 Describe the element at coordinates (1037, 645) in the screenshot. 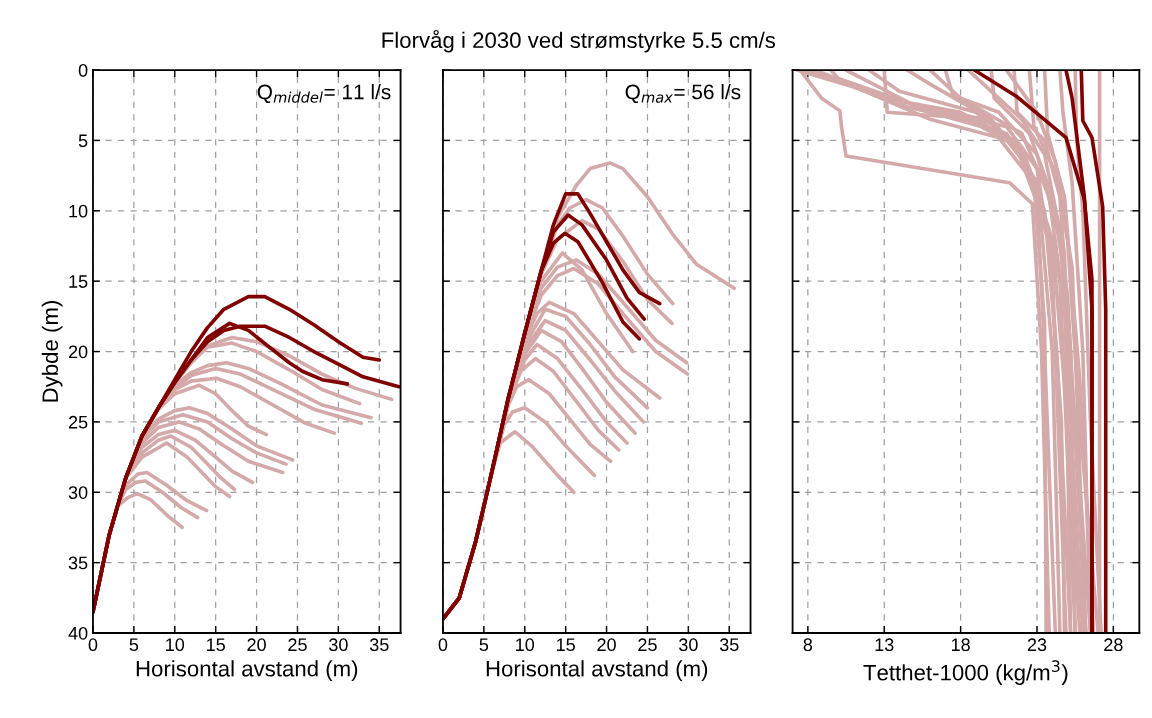

I see `x-tick-label: 23` at that location.